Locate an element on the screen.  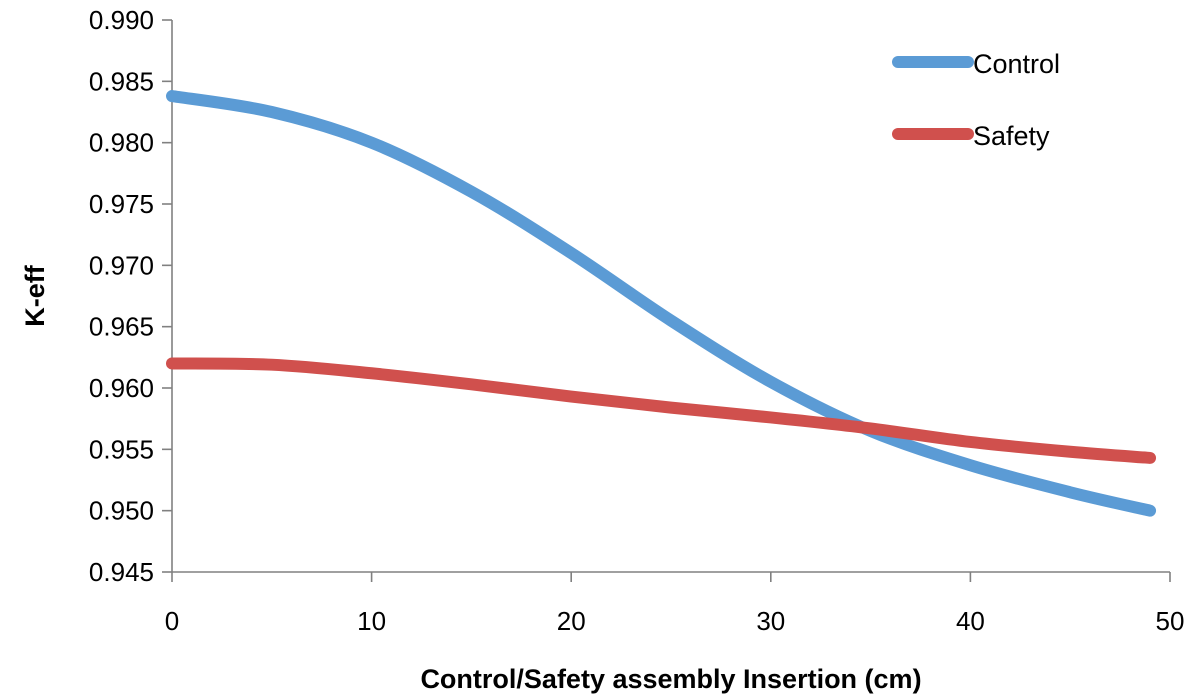
x-tick-label: 50 is located at coordinates (1170, 621).